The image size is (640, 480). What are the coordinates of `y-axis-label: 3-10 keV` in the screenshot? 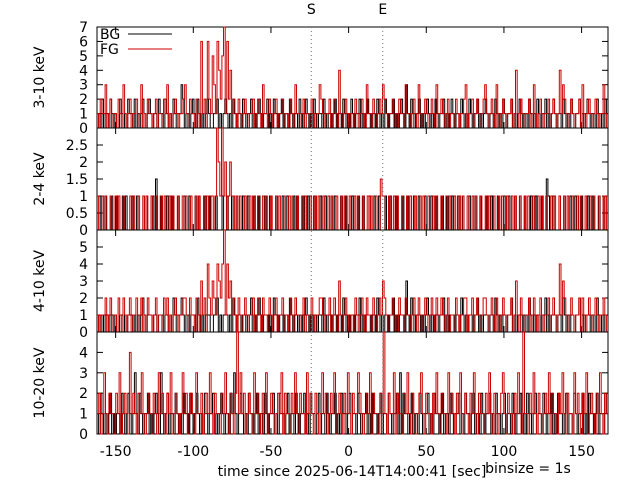 It's located at (40, 77).